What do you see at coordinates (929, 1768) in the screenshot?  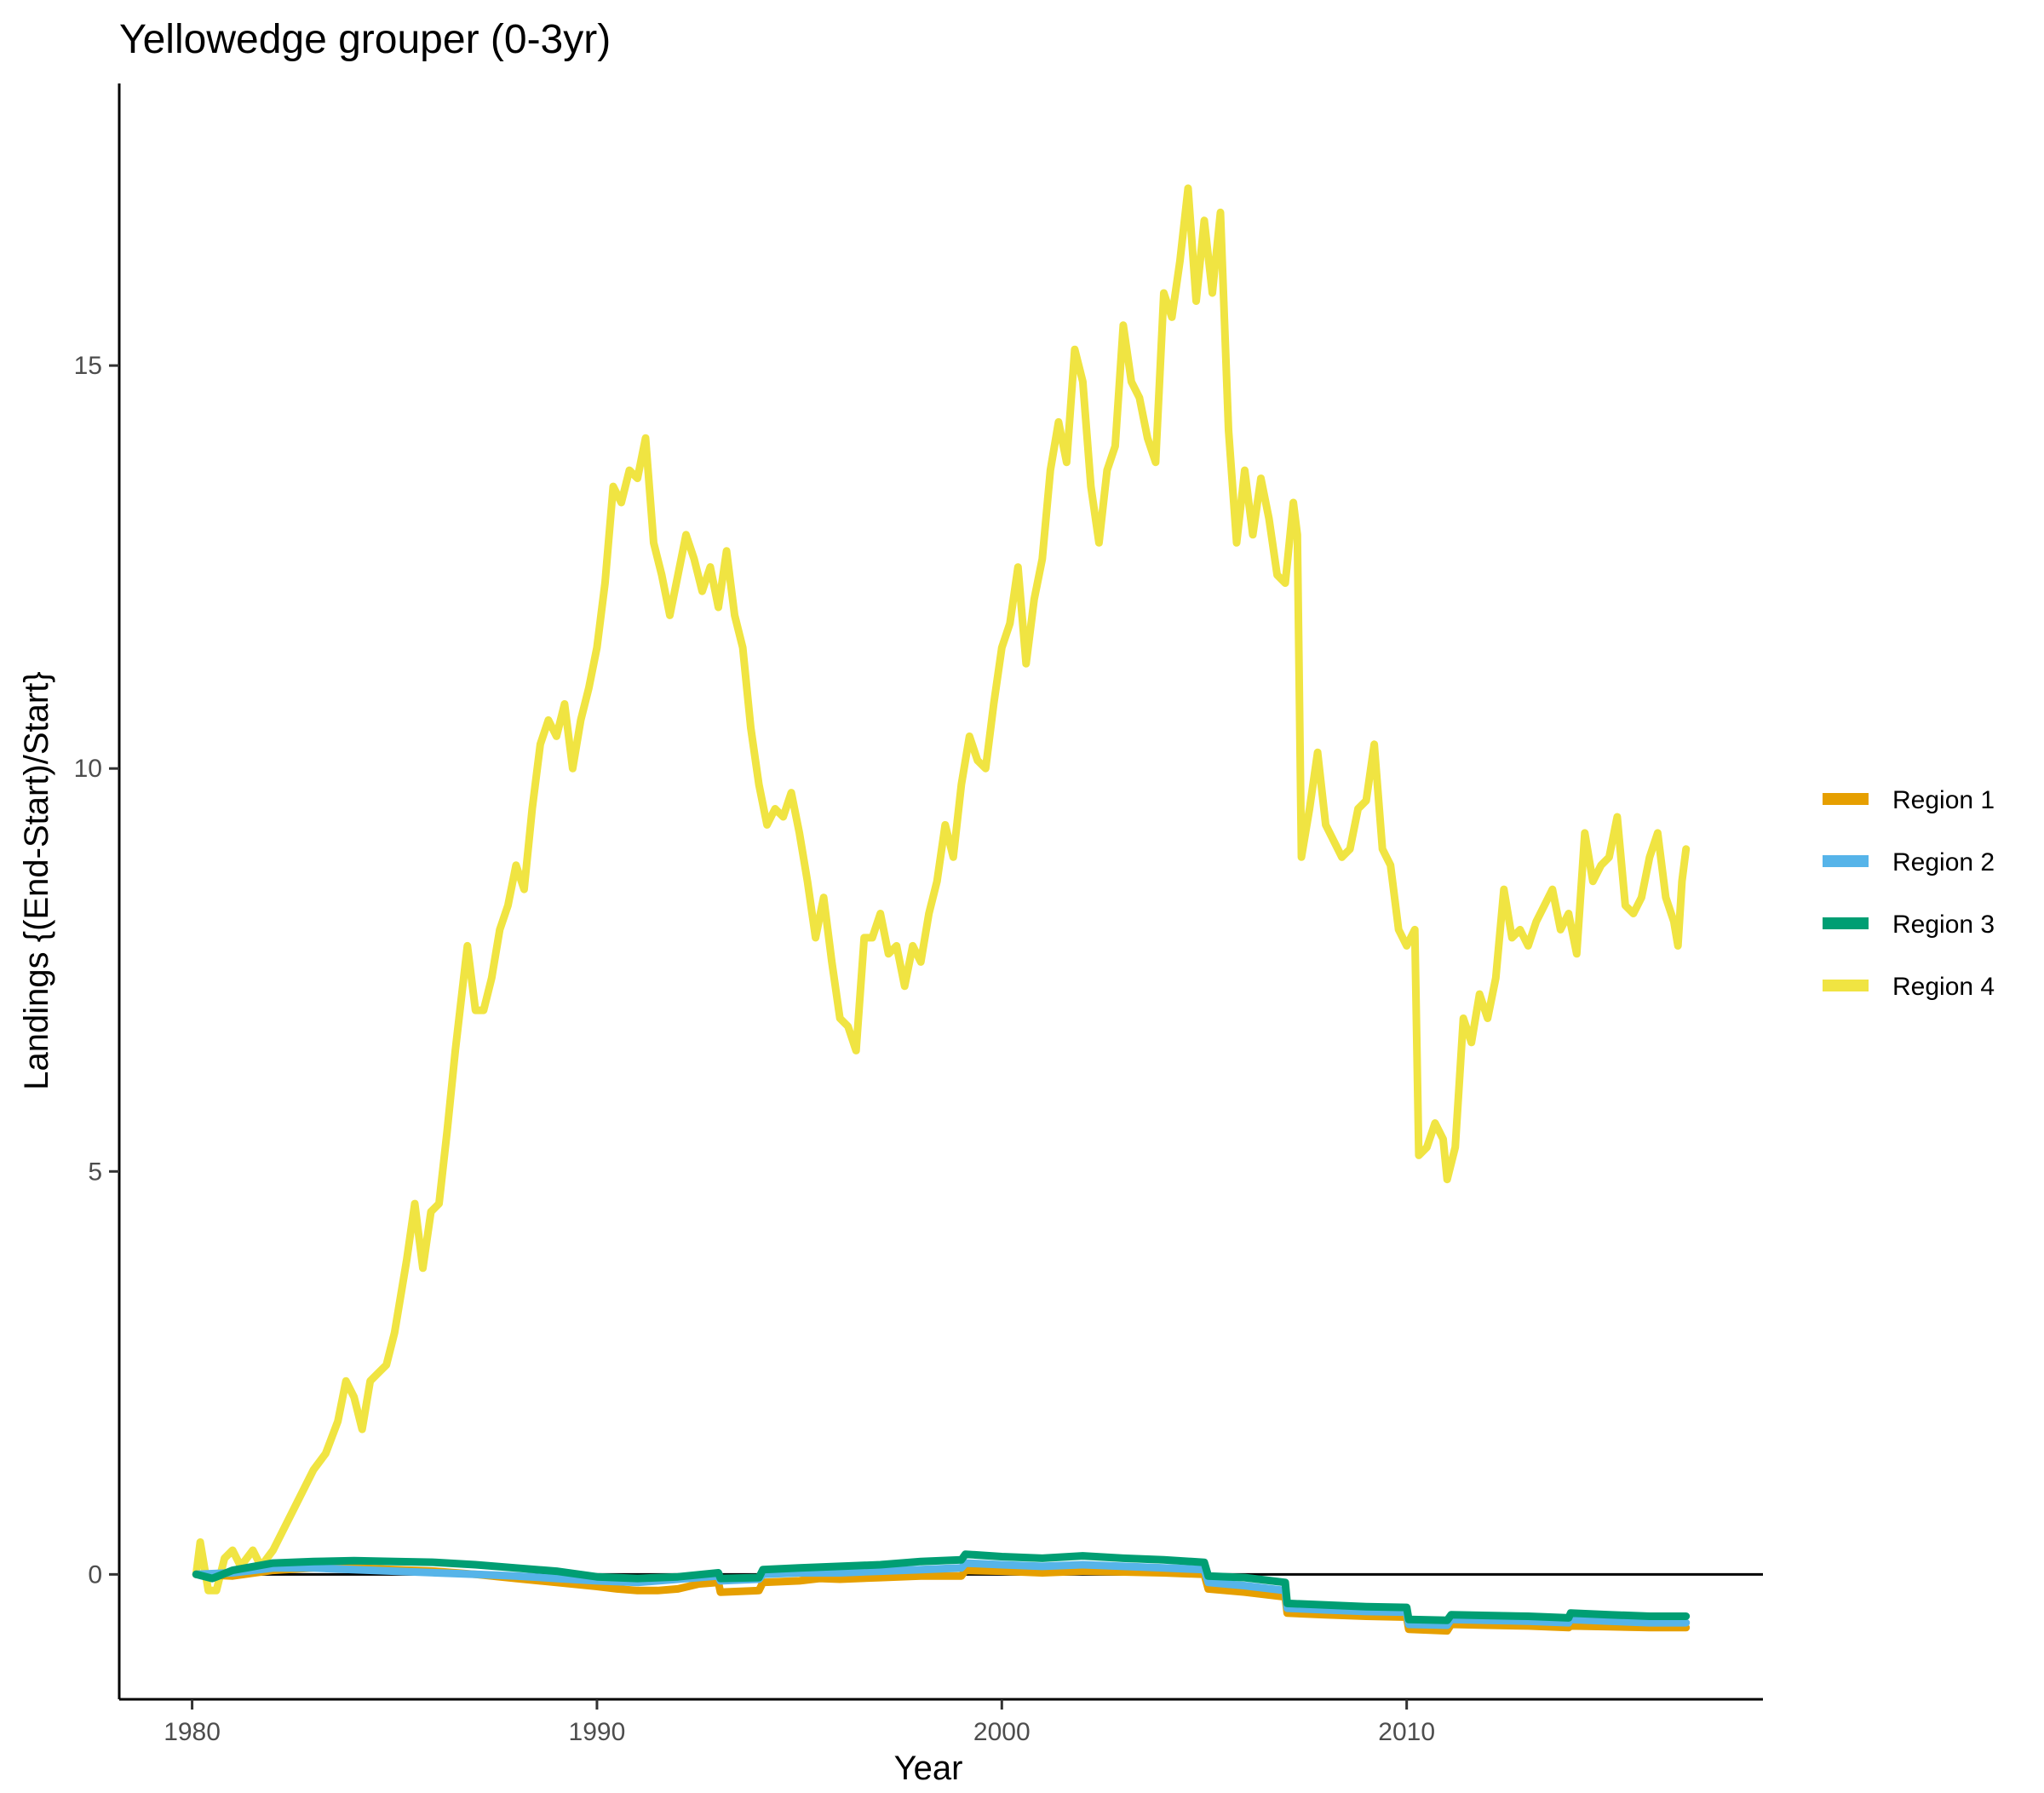 I see `x-axis-title: Year` at bounding box center [929, 1768].